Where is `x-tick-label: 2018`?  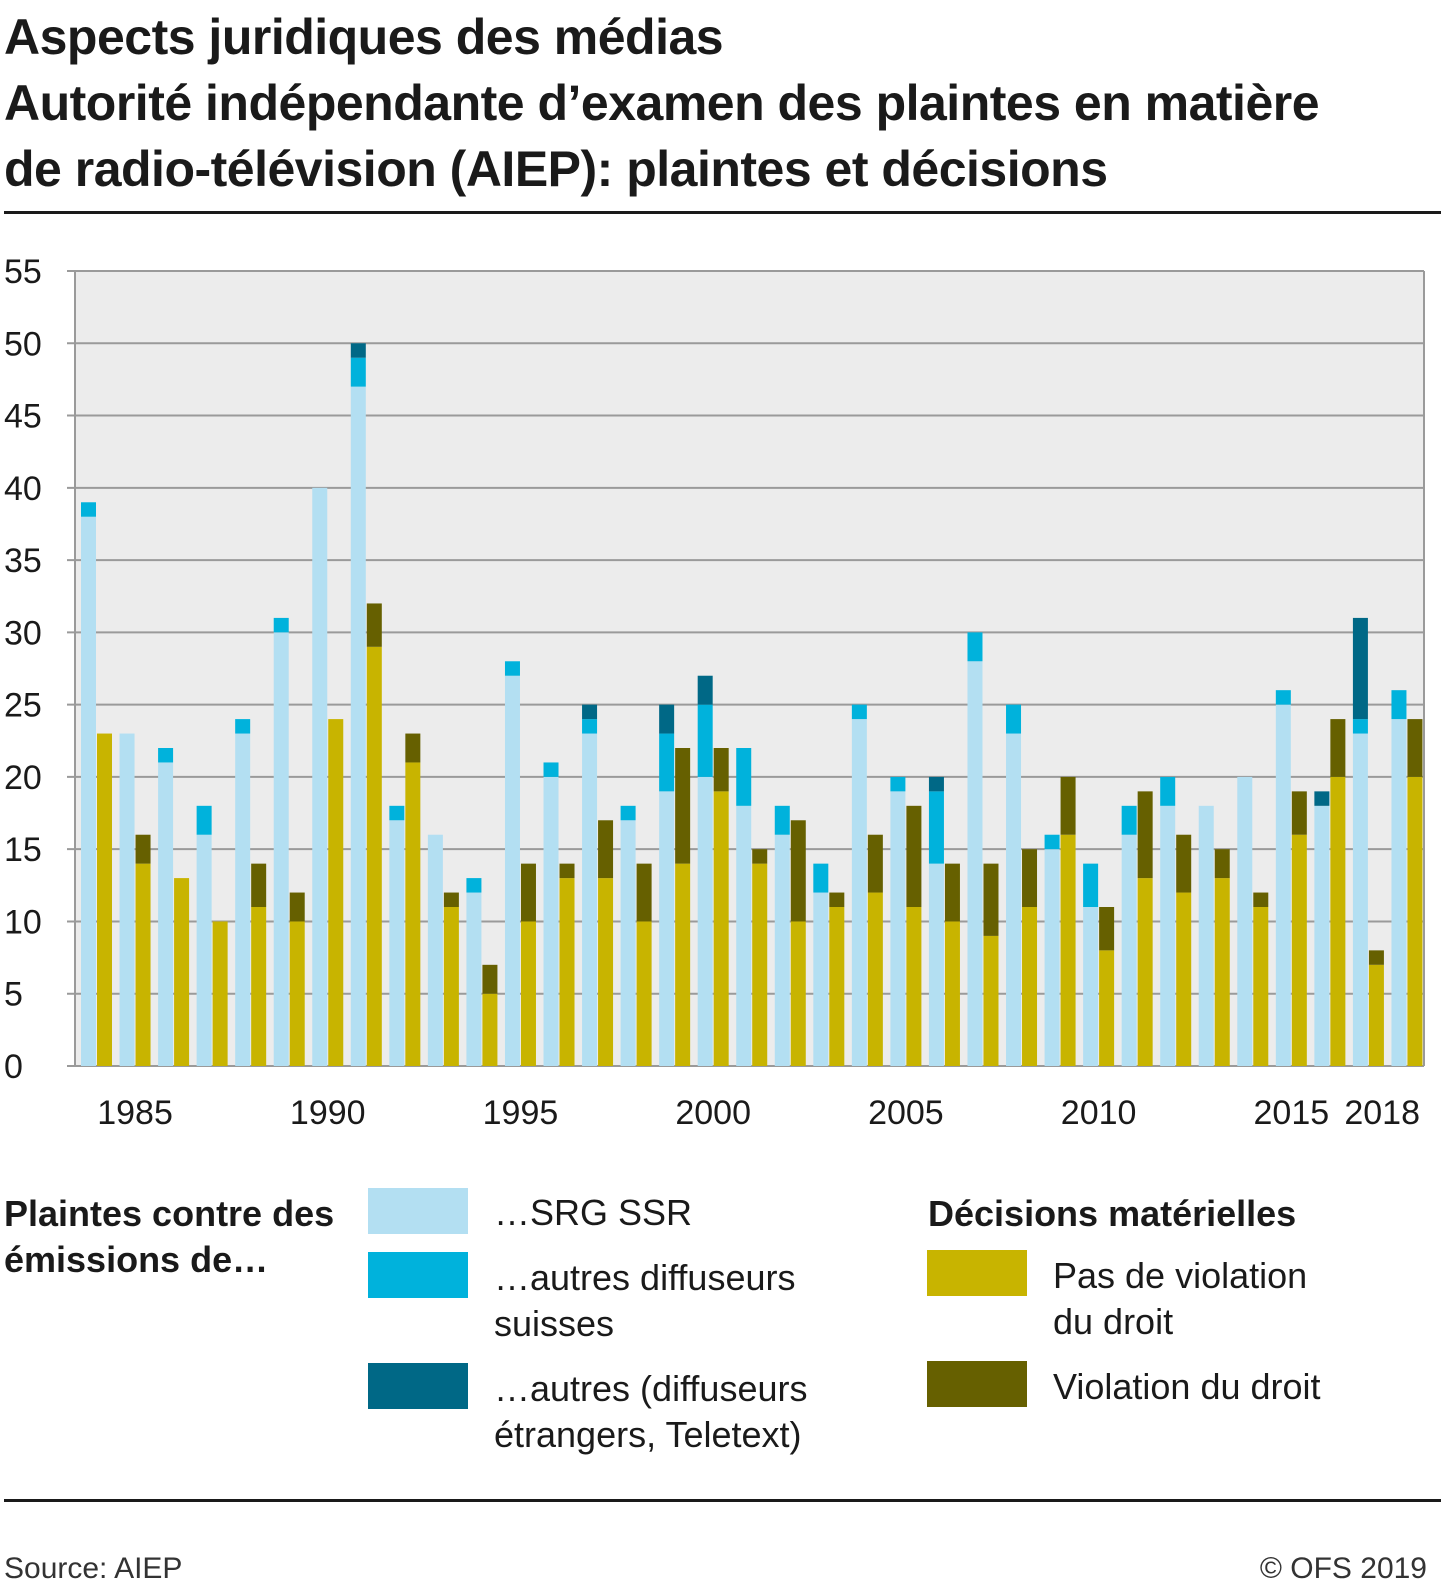 x-tick-label: 2018 is located at coordinates (1382, 1113).